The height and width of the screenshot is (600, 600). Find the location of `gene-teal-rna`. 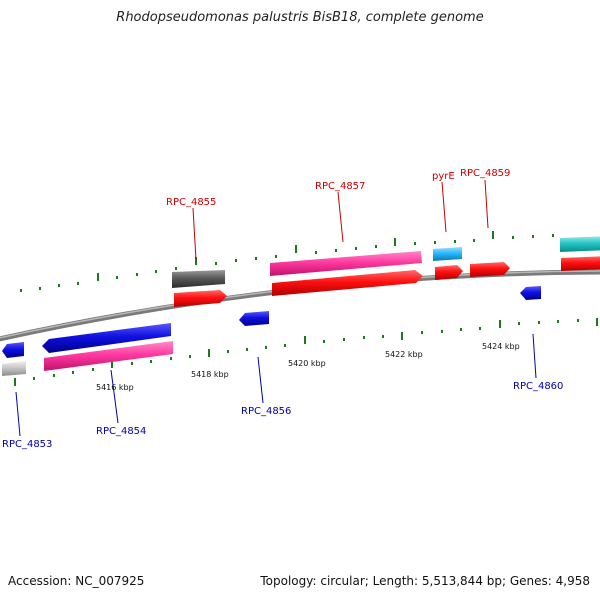

gene-teal-rna is located at coordinates (580, 244).